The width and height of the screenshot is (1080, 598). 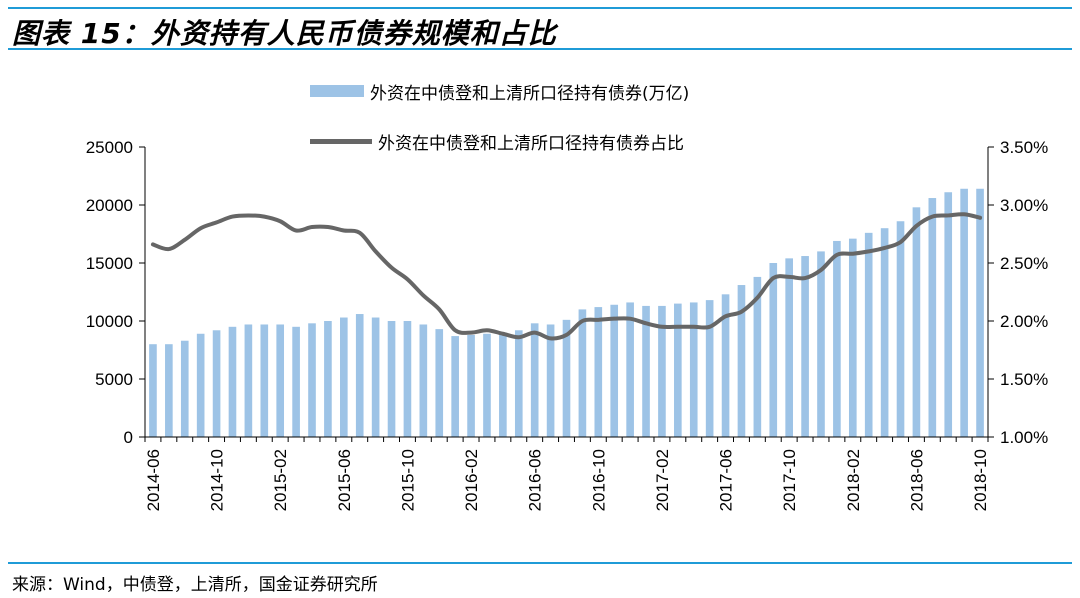 I want to click on right-tick-label: 3.00%, so click(x=1024, y=205).